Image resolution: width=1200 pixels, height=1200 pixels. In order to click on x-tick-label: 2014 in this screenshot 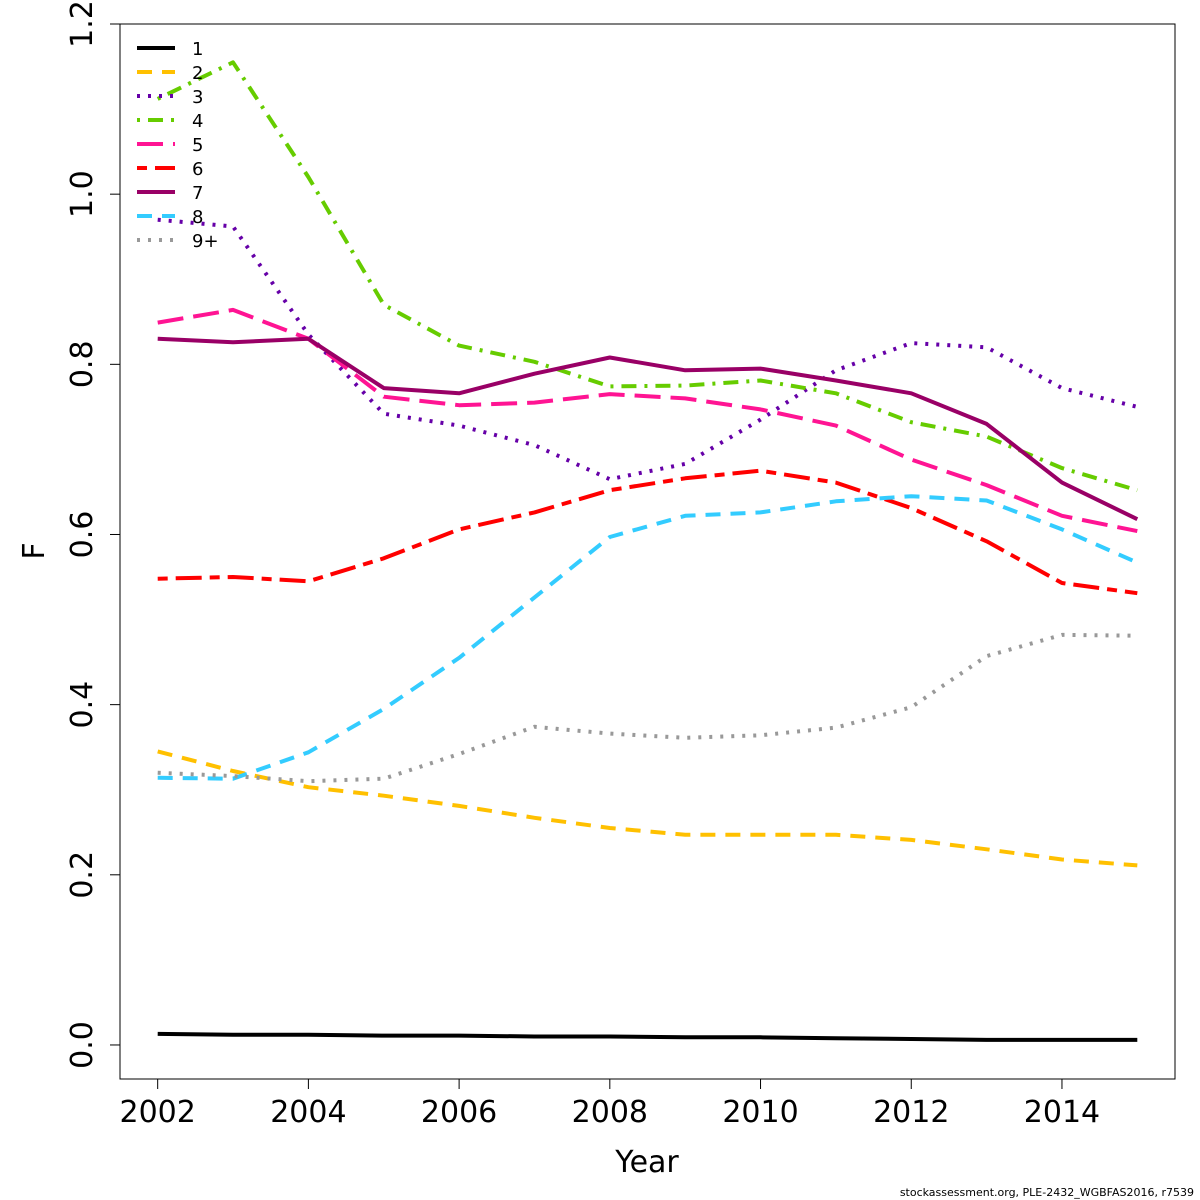, I will do `click(1062, 1112)`.